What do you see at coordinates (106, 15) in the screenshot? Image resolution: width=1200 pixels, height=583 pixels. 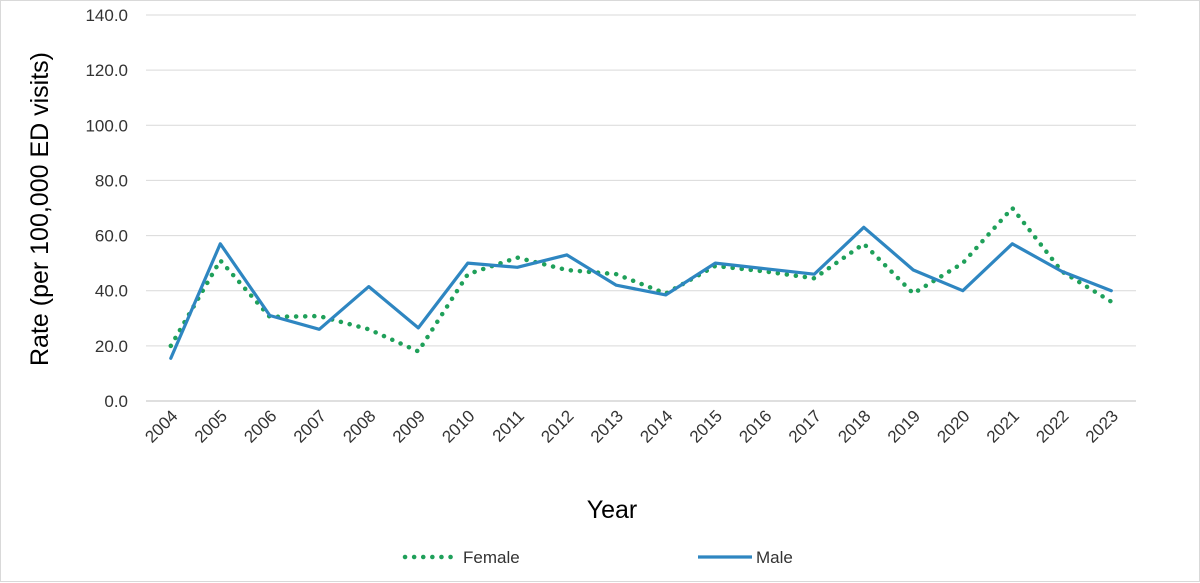 I see `y-tick-label: 140.0` at bounding box center [106, 15].